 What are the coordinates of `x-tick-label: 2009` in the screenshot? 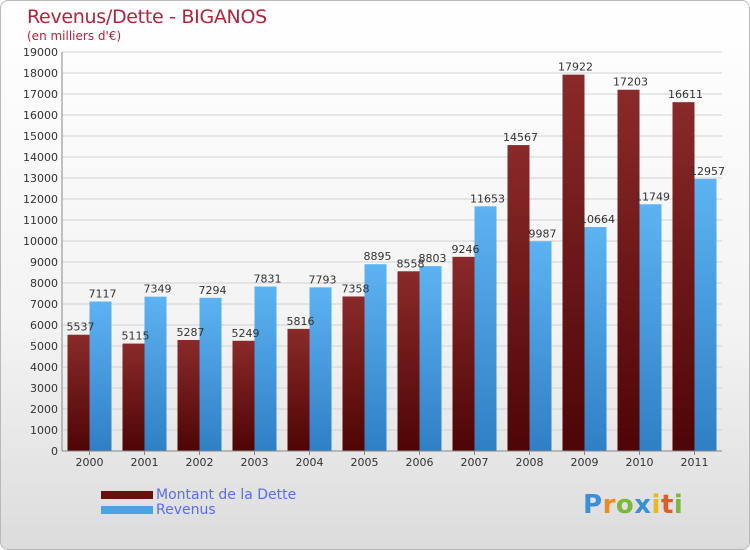 It's located at (585, 462).